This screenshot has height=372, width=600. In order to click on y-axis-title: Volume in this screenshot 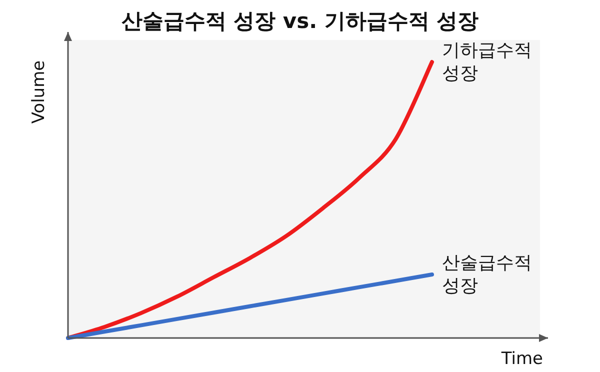, I will do `click(39, 92)`.